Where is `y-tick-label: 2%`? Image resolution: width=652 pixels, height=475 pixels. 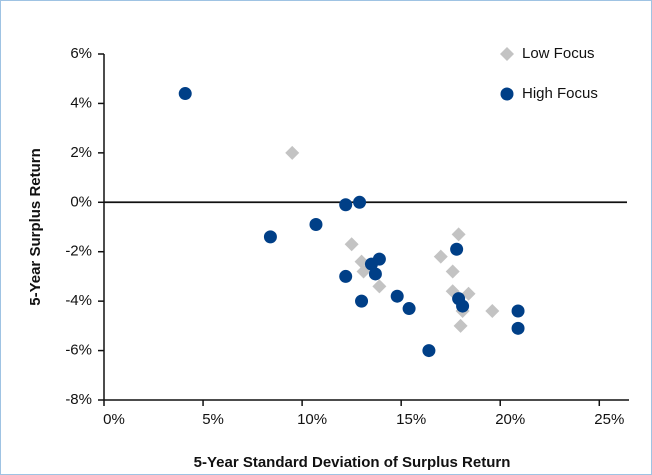 y-tick-label: 2% is located at coordinates (81, 152).